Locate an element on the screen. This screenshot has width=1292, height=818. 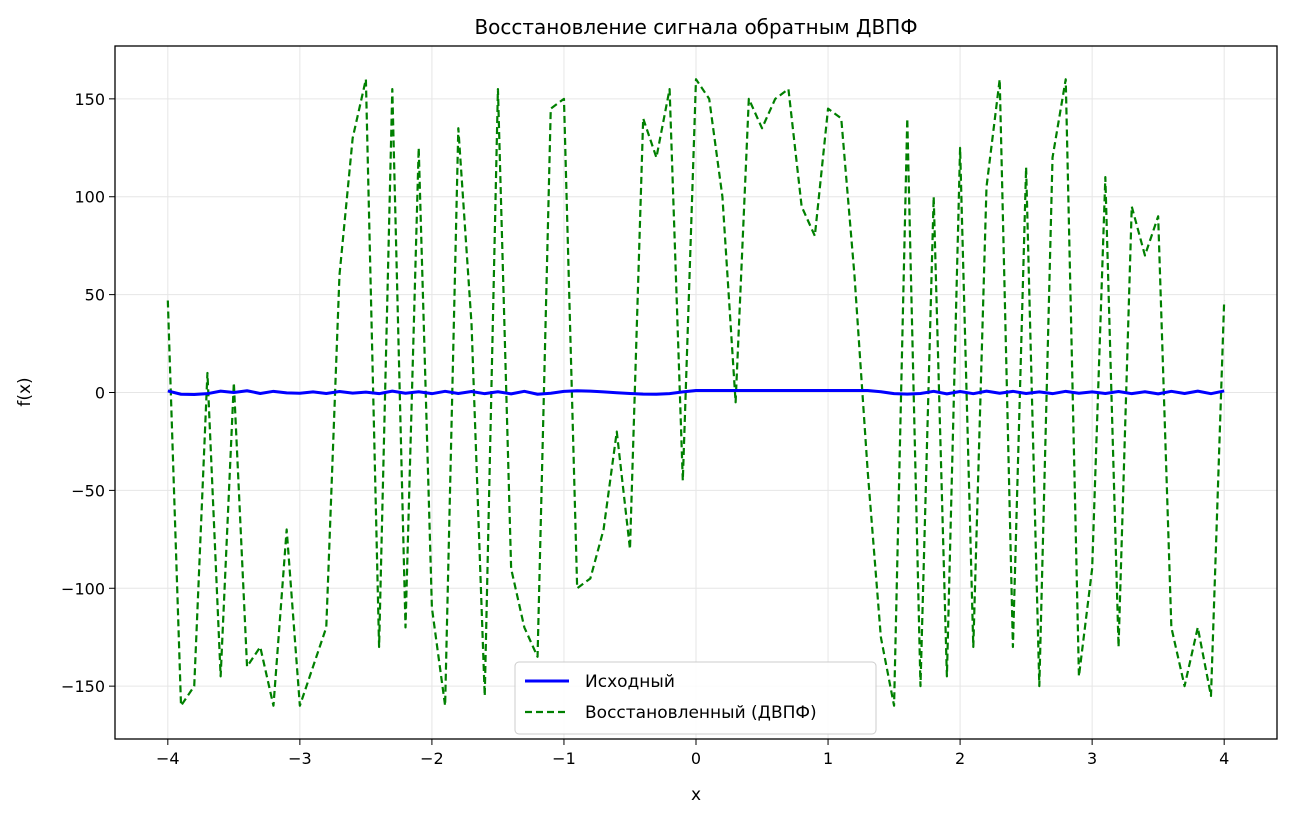
y-tick-label: −100 is located at coordinates (83, 588).